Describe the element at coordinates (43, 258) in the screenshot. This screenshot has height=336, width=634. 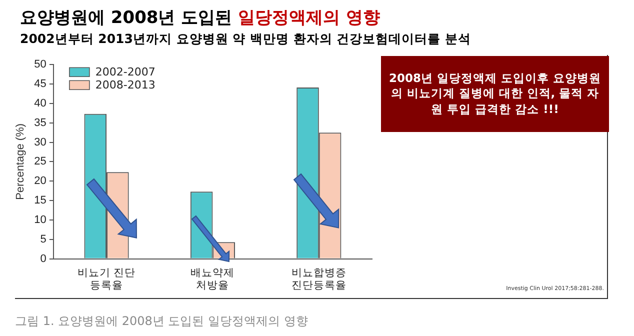
I see `y-tick-label: 0` at that location.